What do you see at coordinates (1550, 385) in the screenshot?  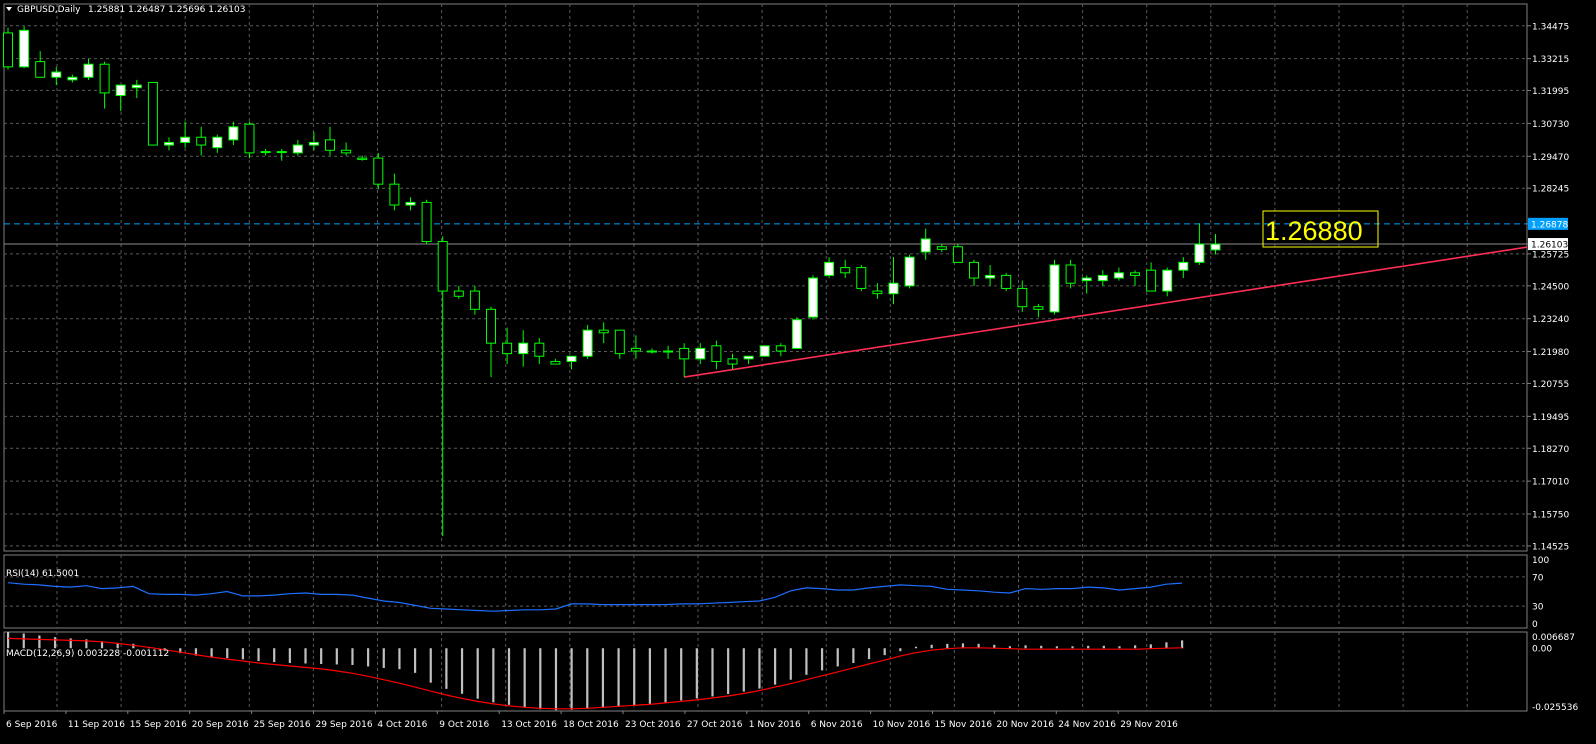 I see `price-tick-label: 1.20755` at bounding box center [1550, 385].